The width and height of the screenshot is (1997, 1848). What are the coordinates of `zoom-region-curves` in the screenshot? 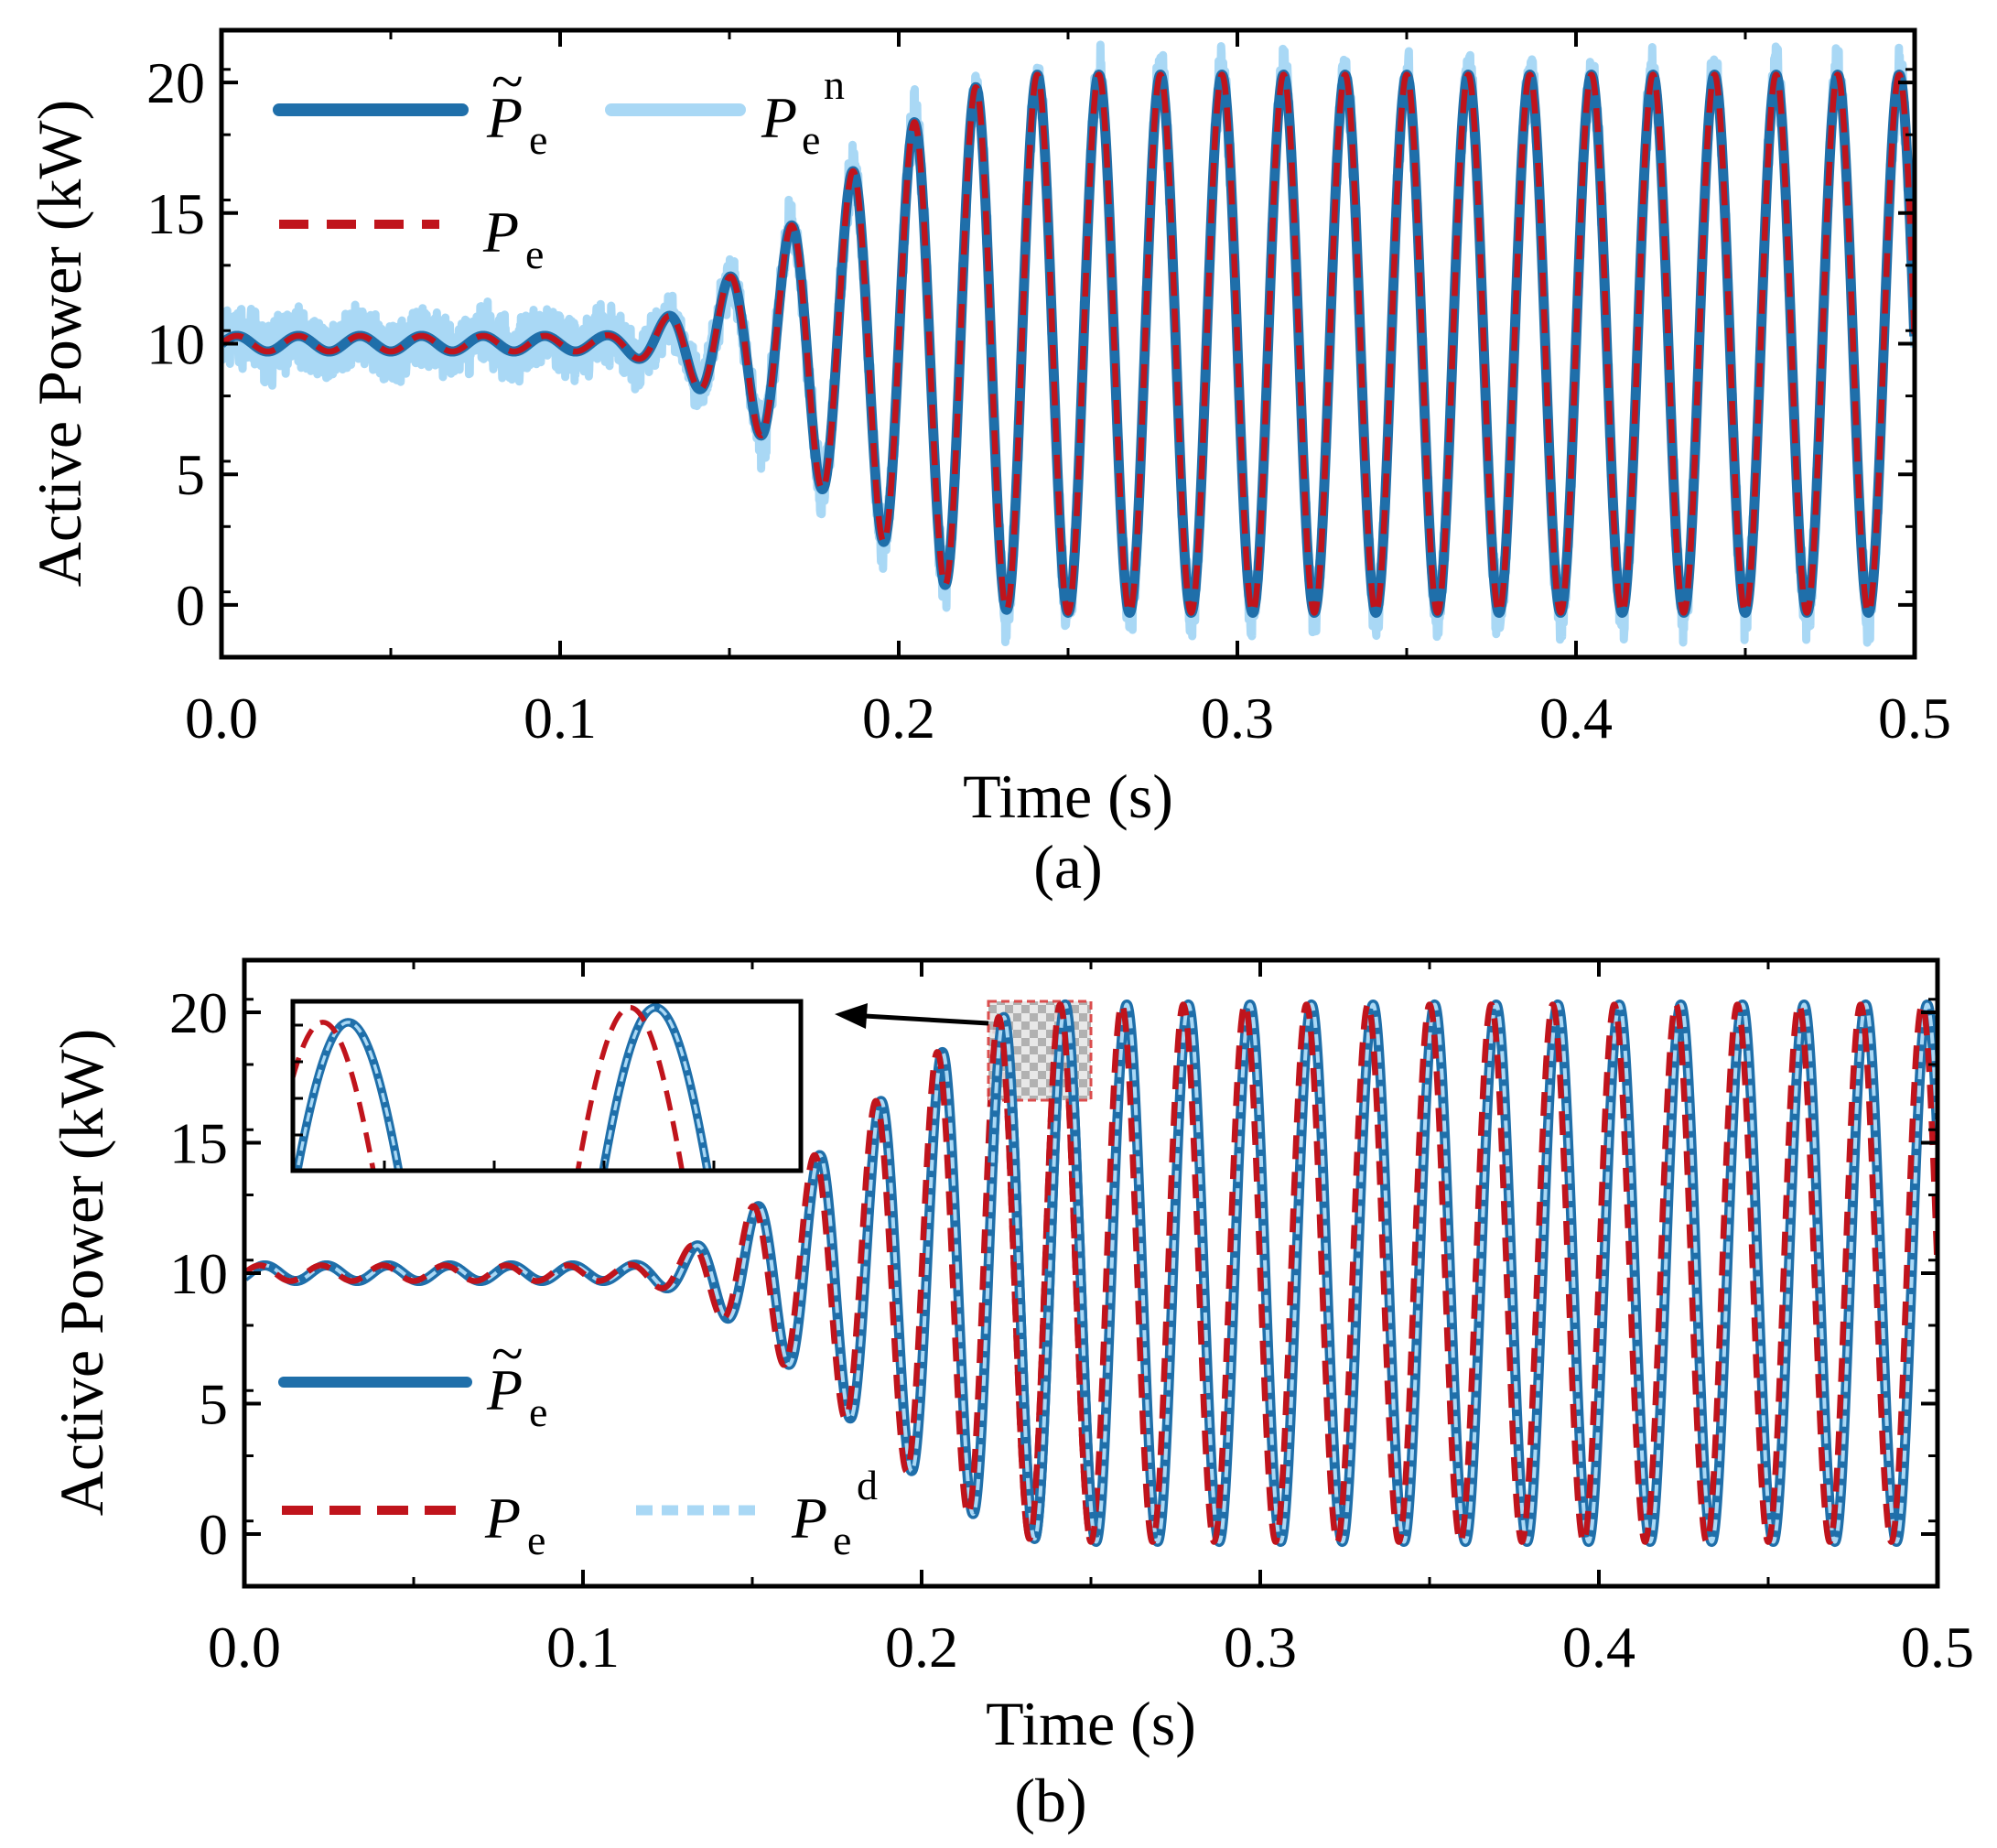 It's located at (1044, 1272).